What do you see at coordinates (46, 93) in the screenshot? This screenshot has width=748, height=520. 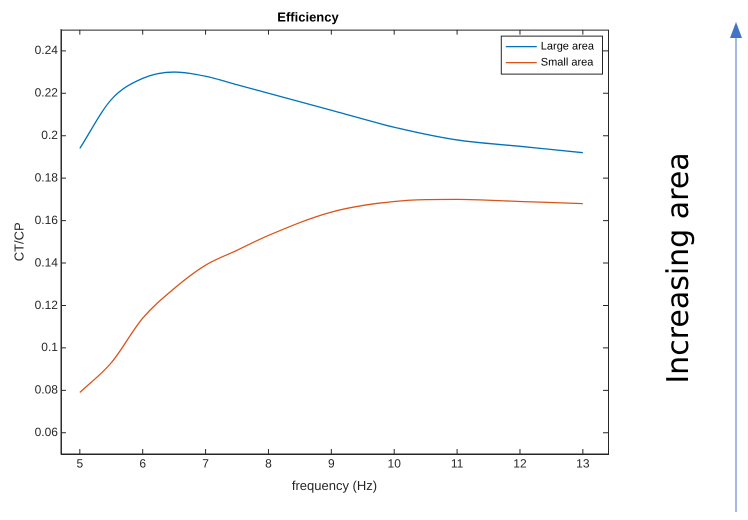 I see `y-tick-label: 0.22` at bounding box center [46, 93].